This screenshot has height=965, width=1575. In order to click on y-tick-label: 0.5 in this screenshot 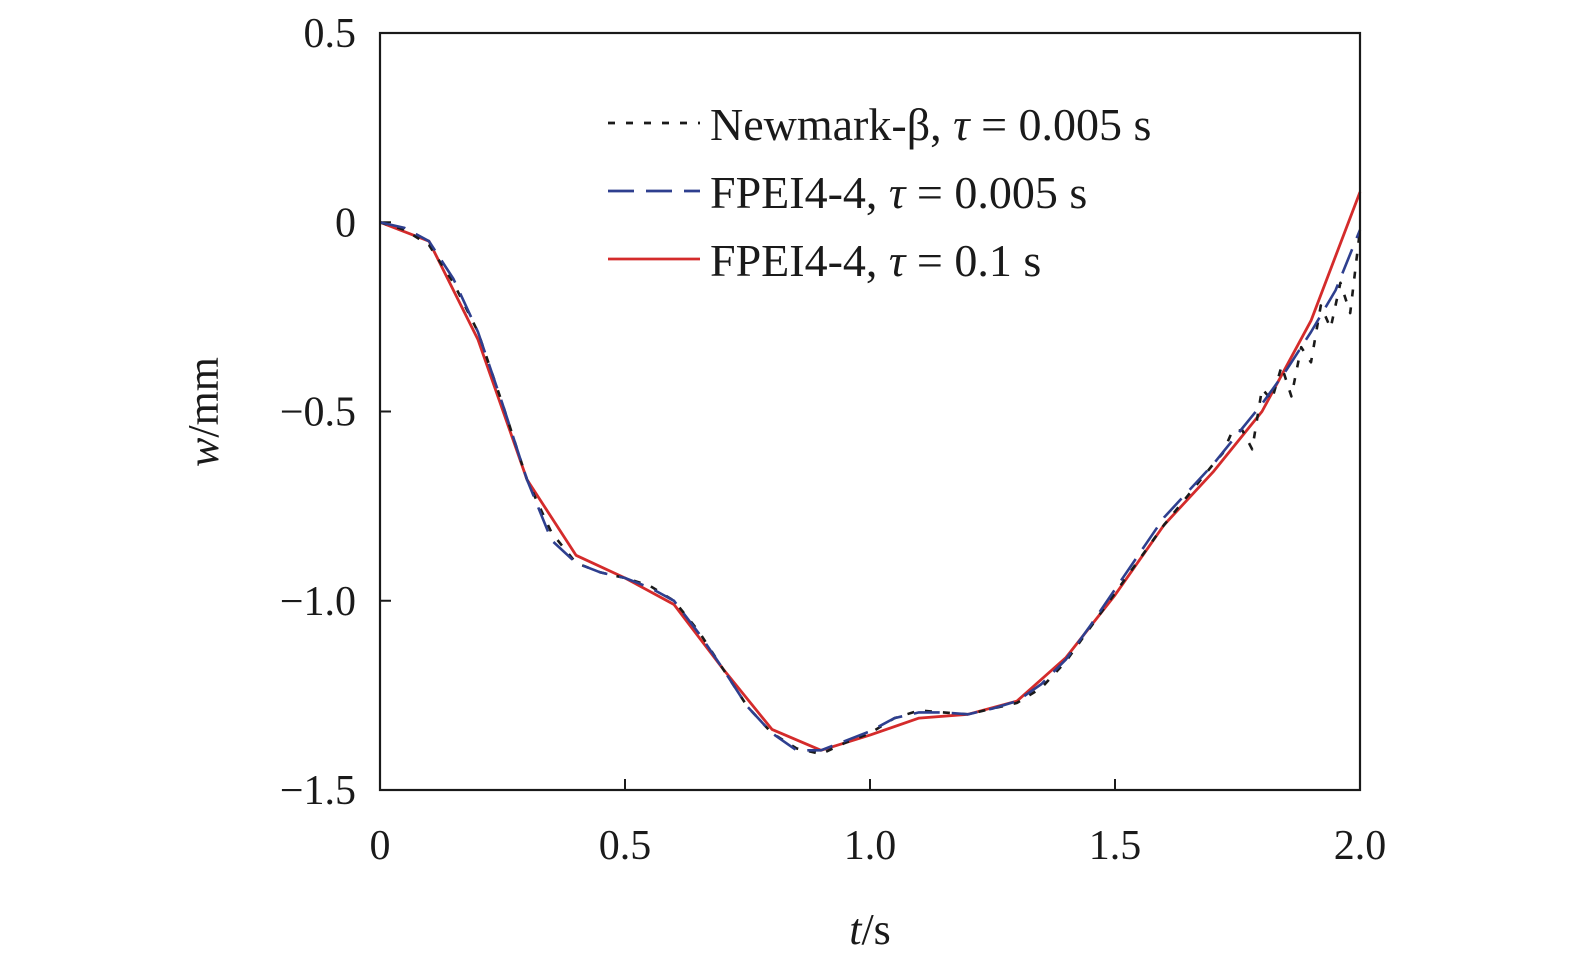, I will do `click(330, 34)`.